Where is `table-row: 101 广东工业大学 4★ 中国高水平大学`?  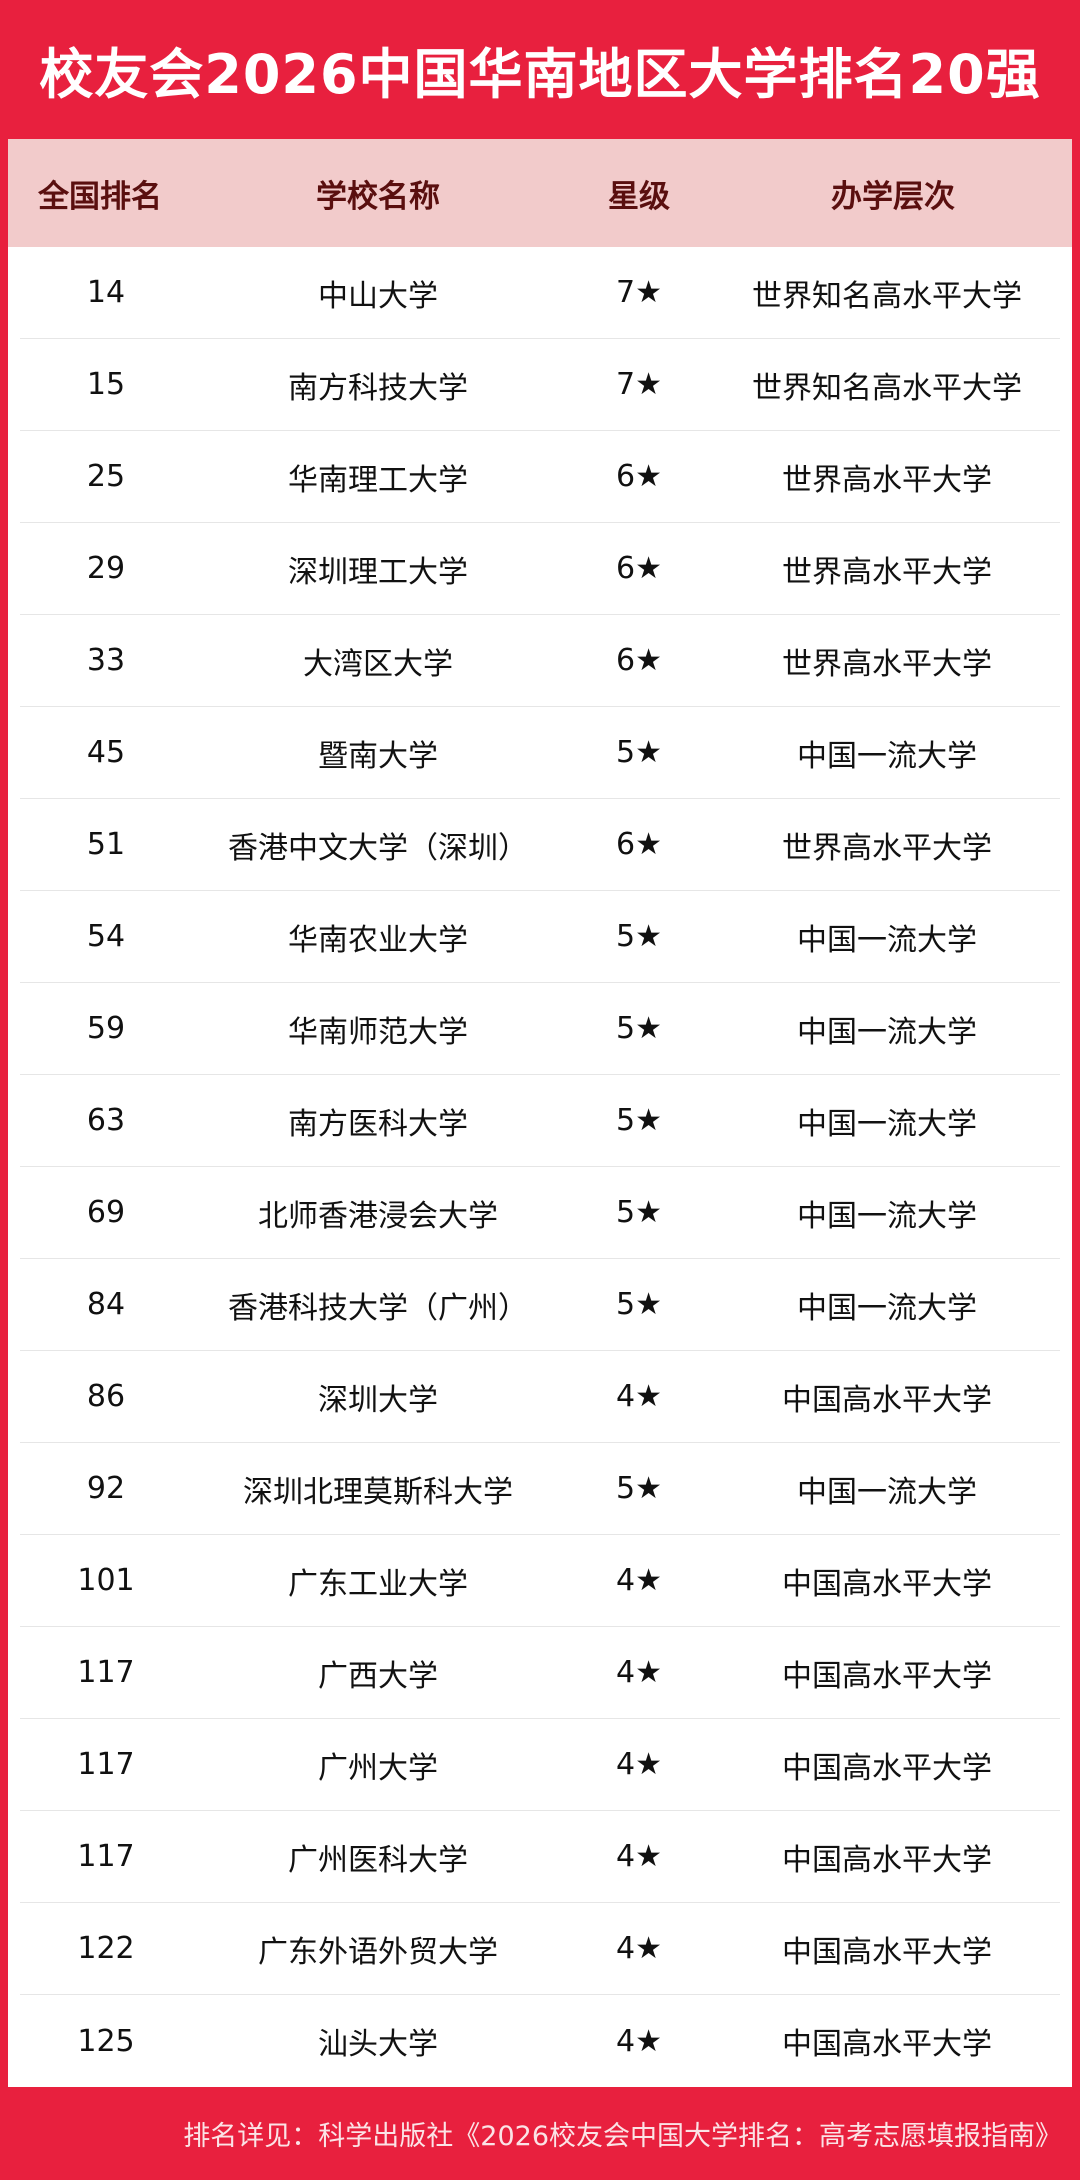 table-row: 101 广东工业大学 4★ 中国高水平大学 is located at coordinates (540, 1581).